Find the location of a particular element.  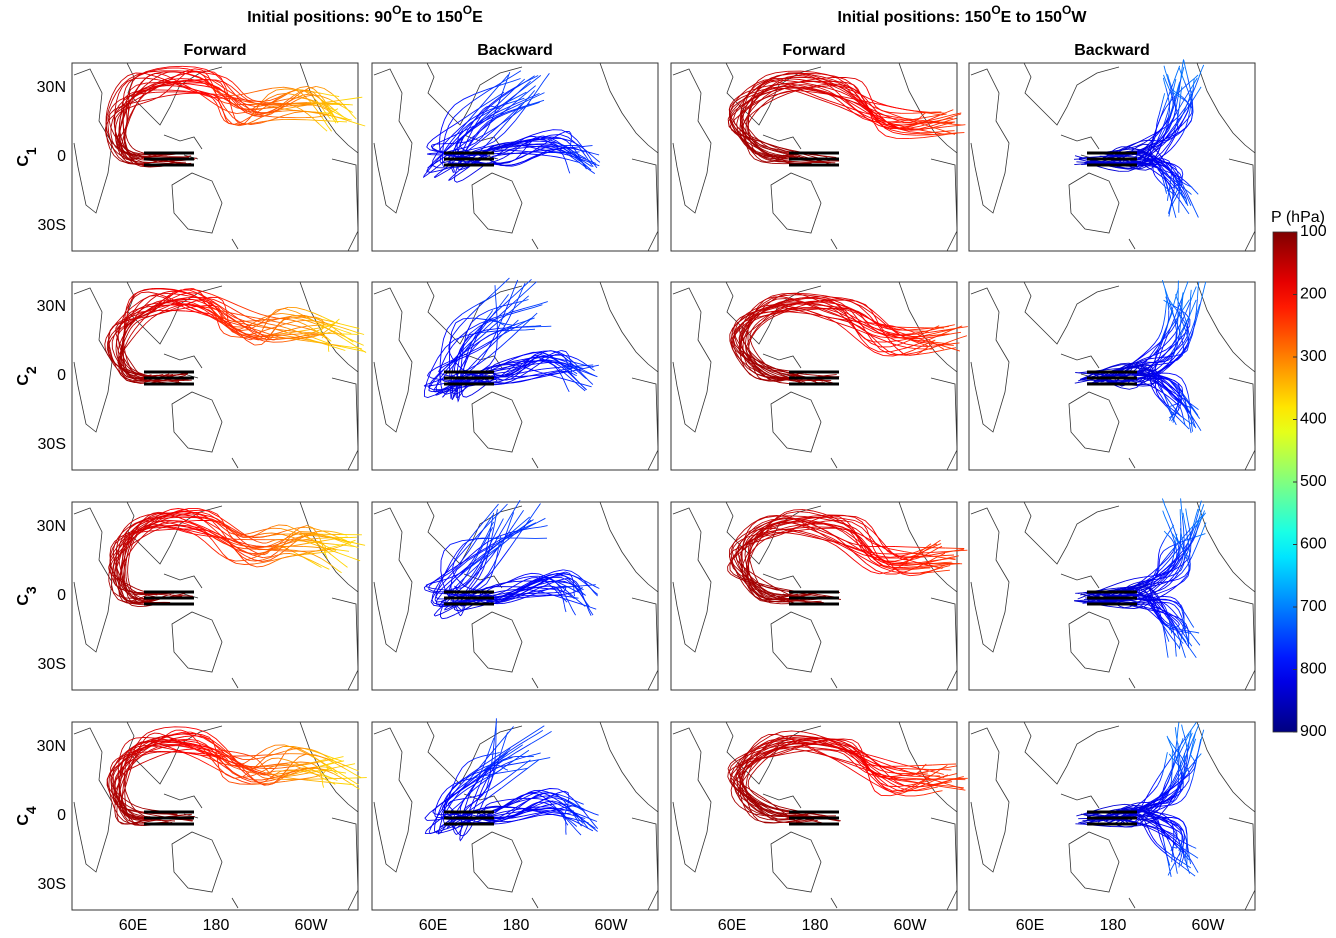

group-title: Initial positions: 90OE to 150OE is located at coordinates (365, 14).